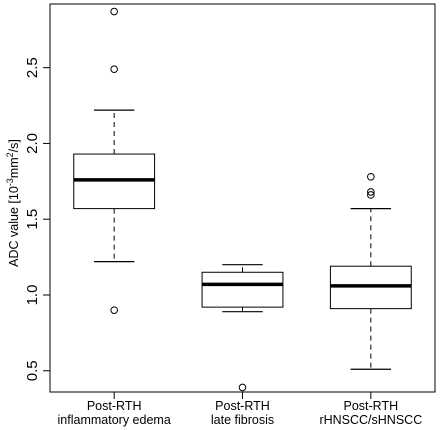  I want to click on x-category-label-line2: inflammatory edema, so click(114, 420).